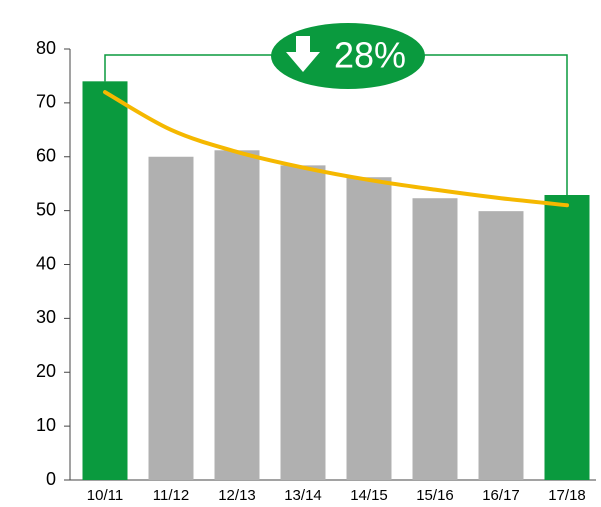 Image resolution: width=601 pixels, height=507 pixels. Describe the element at coordinates (501, 495) in the screenshot. I see `x-tick-label: 16/17` at that location.